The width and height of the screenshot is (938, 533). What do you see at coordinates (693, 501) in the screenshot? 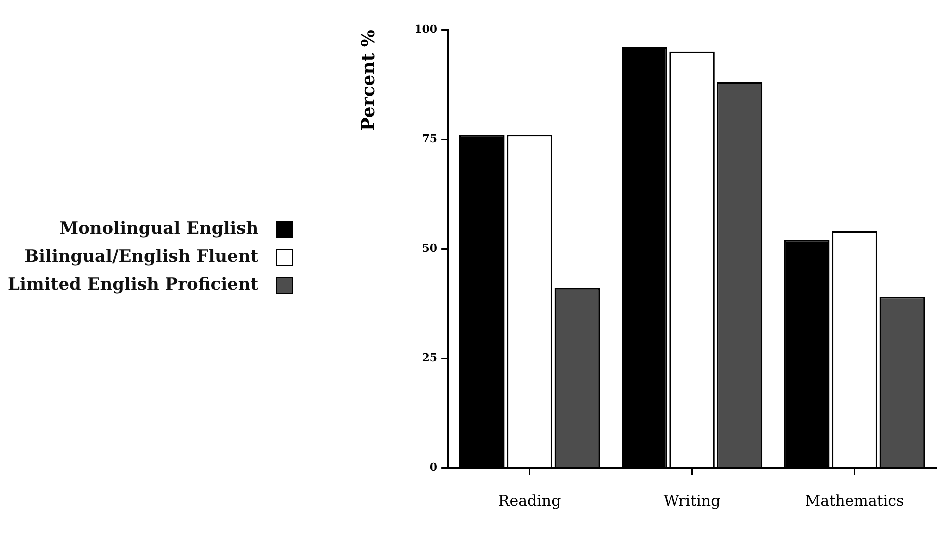
I see `x-tick-label: Writing` at bounding box center [693, 501].